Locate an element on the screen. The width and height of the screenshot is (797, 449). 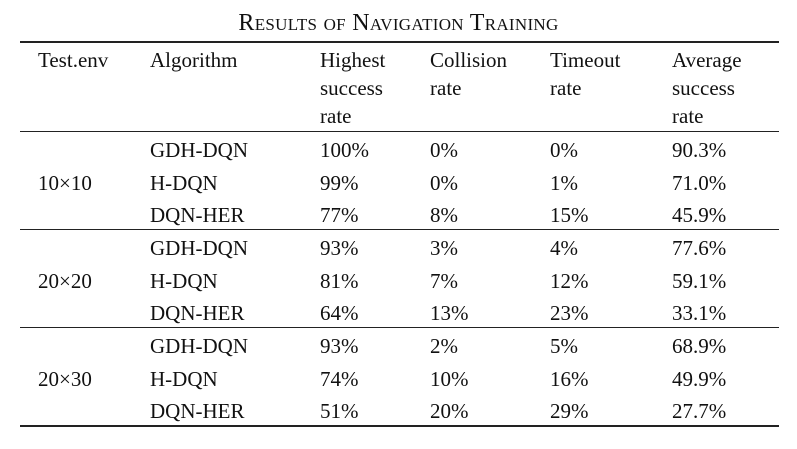
timeout-cell: 4% is located at coordinates (564, 248).